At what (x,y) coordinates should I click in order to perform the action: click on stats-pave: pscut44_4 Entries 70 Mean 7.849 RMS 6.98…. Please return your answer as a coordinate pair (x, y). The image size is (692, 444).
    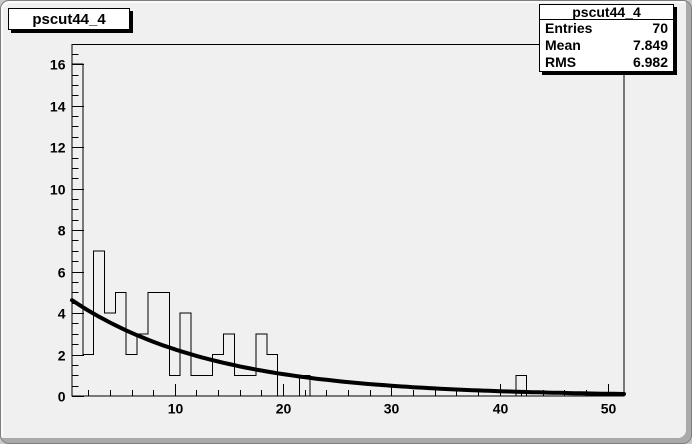
    Looking at the image, I should click on (606, 38).